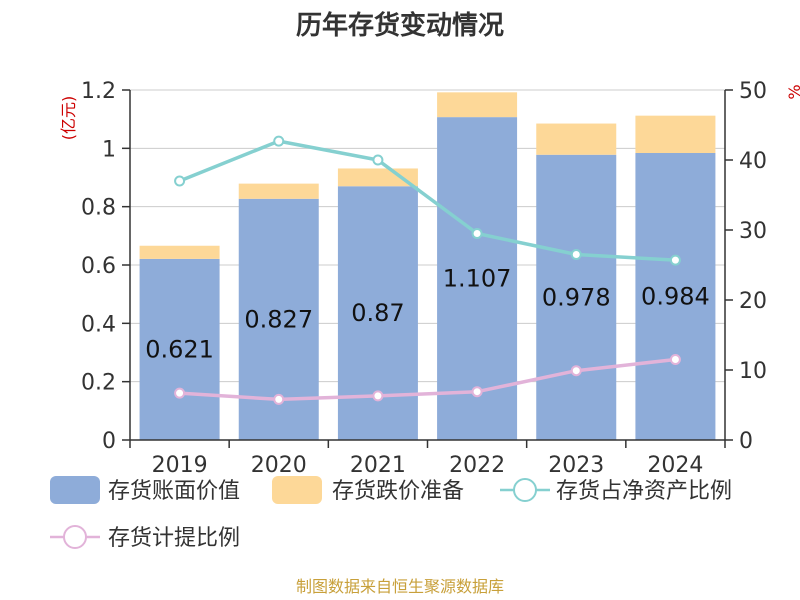  Describe the element at coordinates (753, 371) in the screenshot. I see `right-tick-label: 10` at that location.